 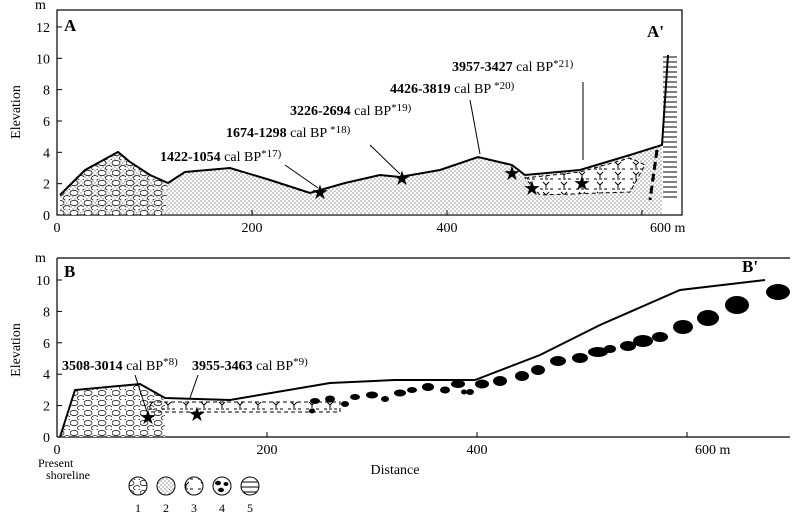 I want to click on legend-number: 5, so click(x=250, y=508).